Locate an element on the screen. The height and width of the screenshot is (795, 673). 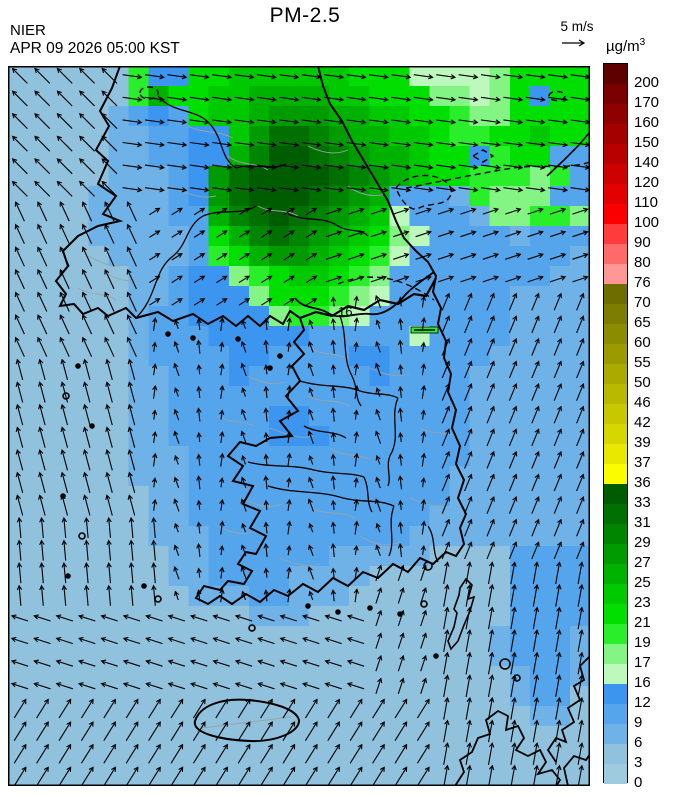
colorbar-tick-label: 37 is located at coordinates (642, 462).